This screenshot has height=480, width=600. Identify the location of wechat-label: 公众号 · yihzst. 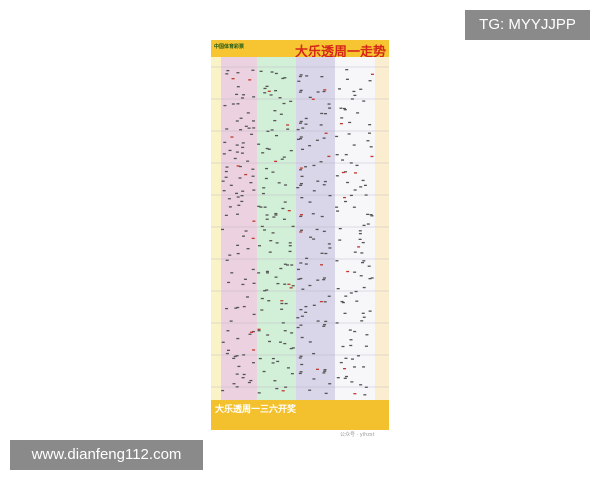
(357, 435).